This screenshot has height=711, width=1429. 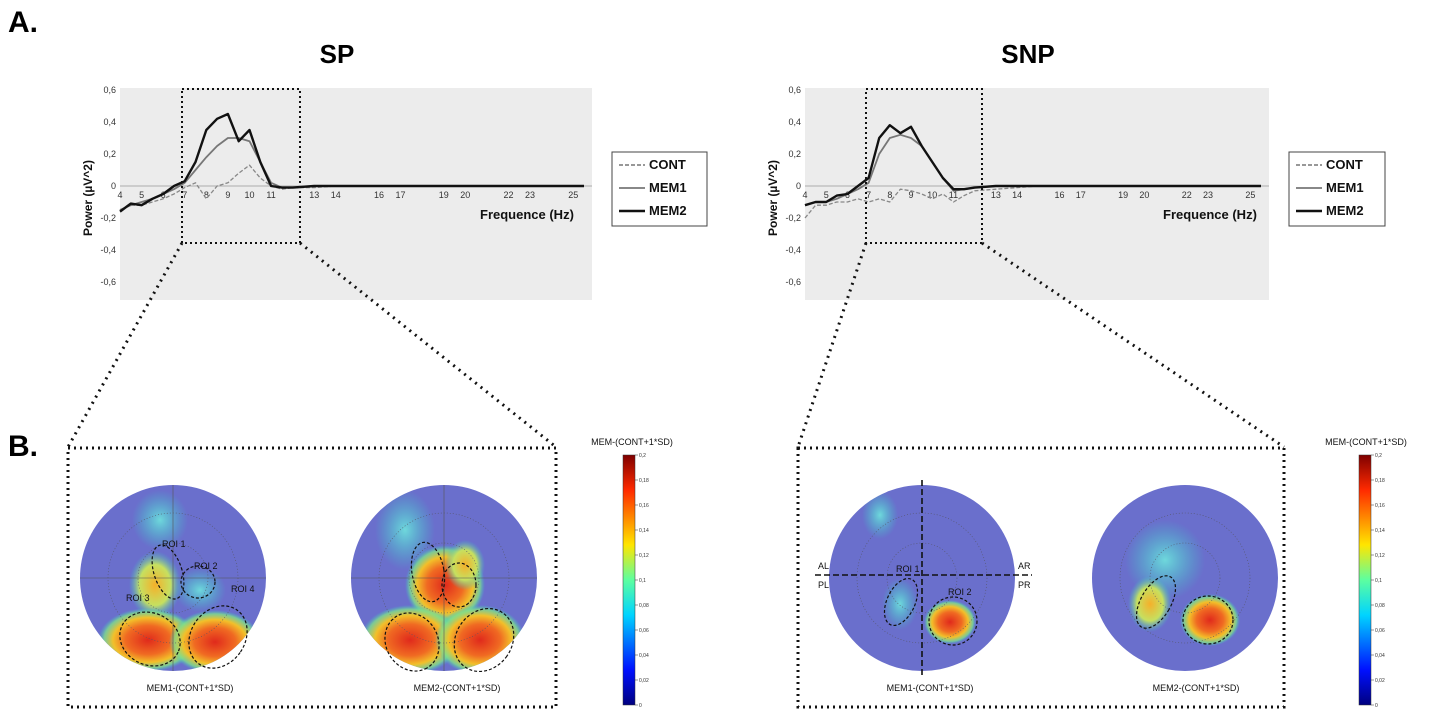 I want to click on x-tick-label: 19, so click(x=444, y=195).